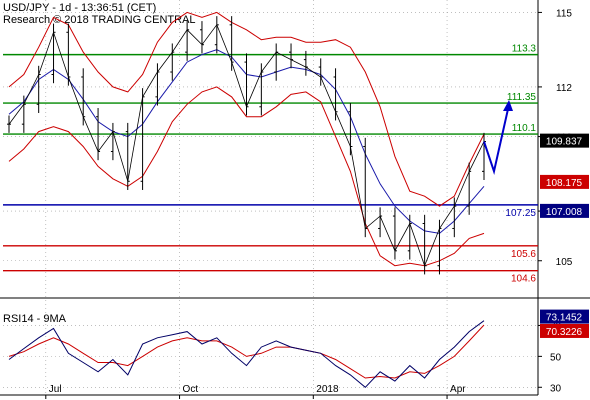 Image resolution: width=590 pixels, height=400 pixels. I want to click on time-tick-label: 2018, so click(327, 389).